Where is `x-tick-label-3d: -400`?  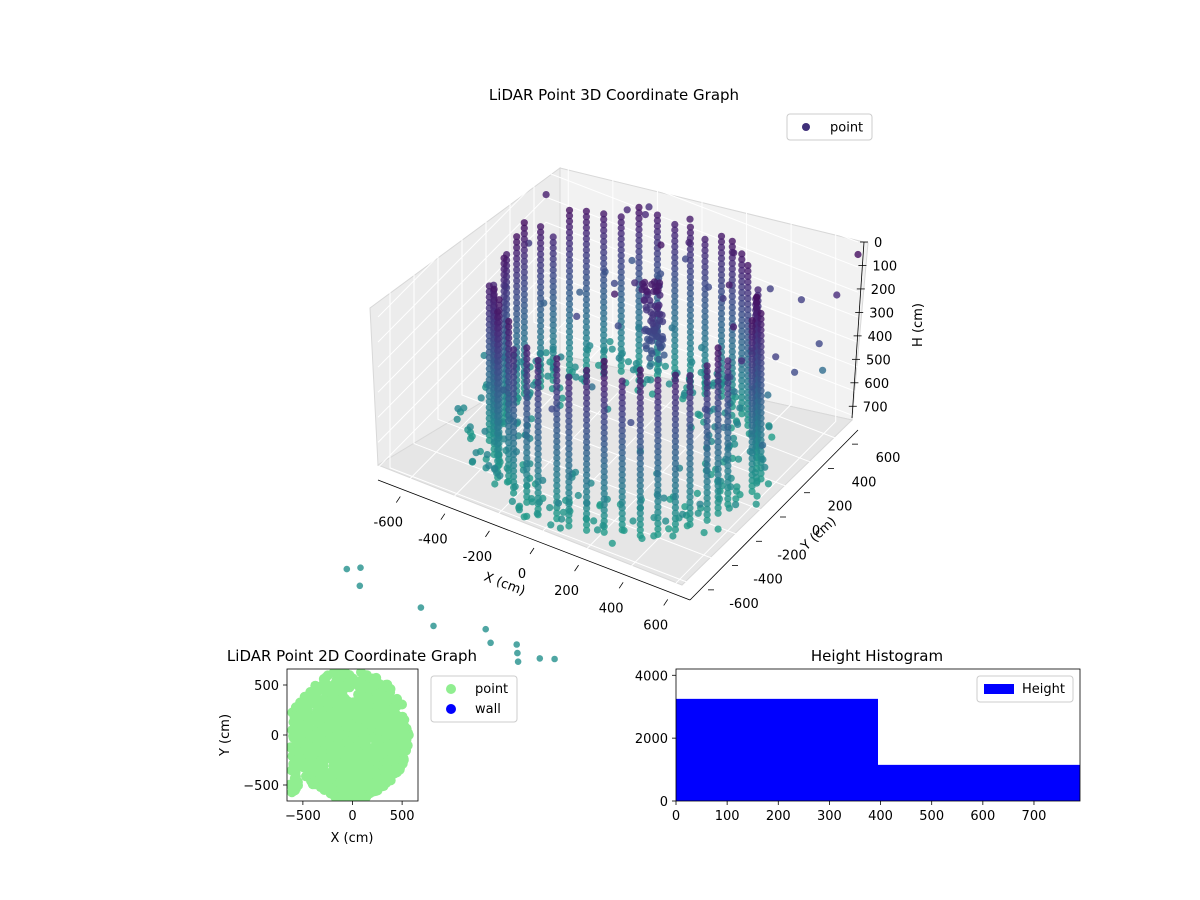
x-tick-label-3d: -400 is located at coordinates (433, 540).